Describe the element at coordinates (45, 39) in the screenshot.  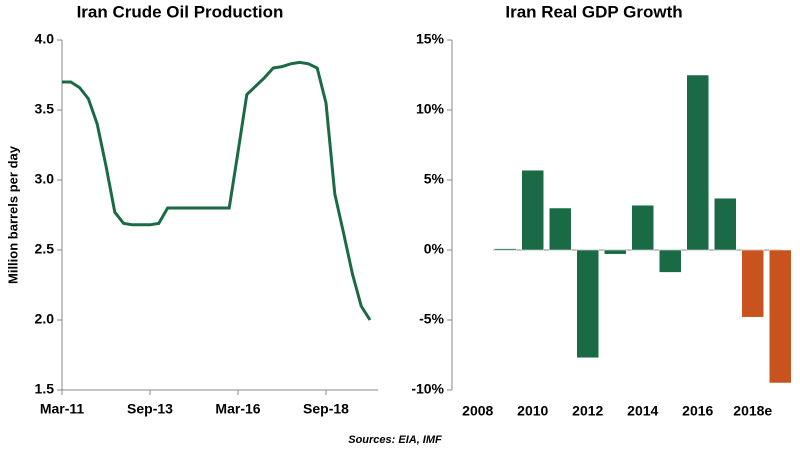
I see `y-tick-label: 4.0` at that location.